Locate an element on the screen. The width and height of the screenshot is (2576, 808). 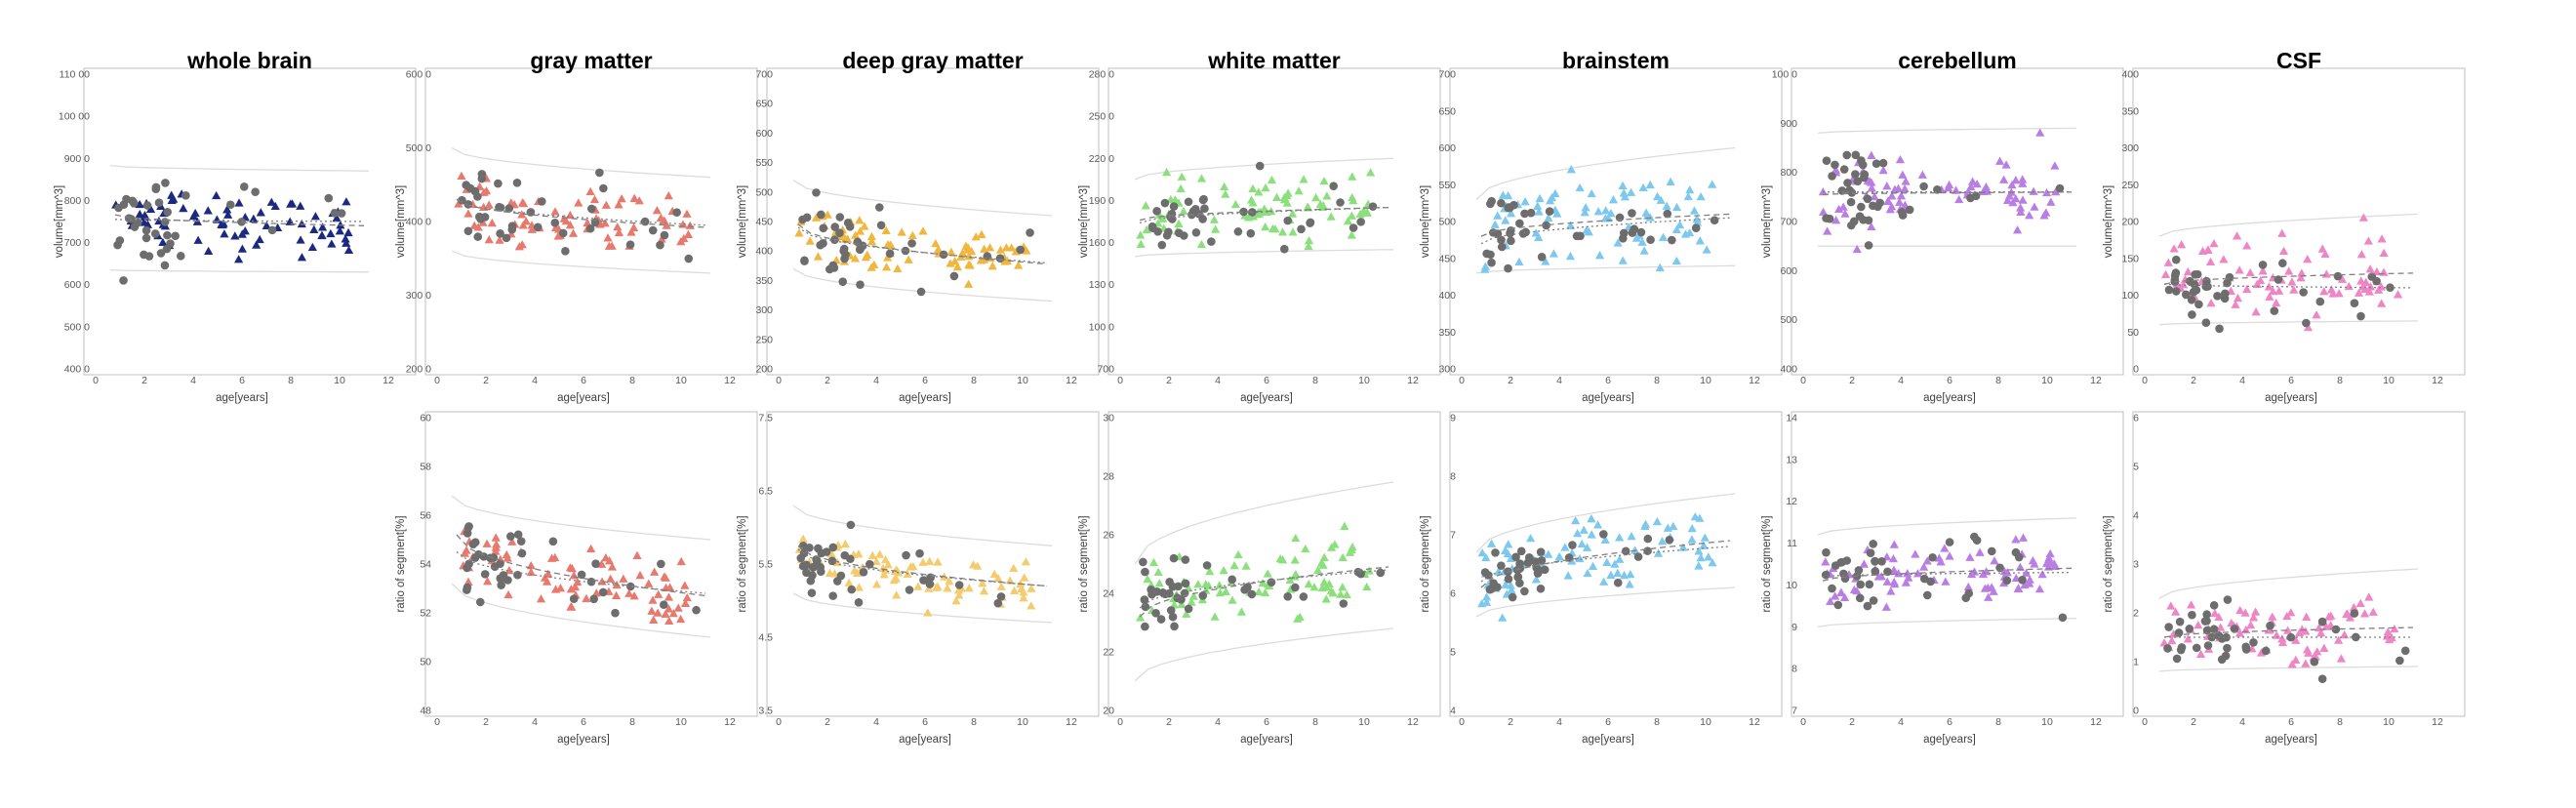
y-tick-label: 400 is located at coordinates (2130, 75).